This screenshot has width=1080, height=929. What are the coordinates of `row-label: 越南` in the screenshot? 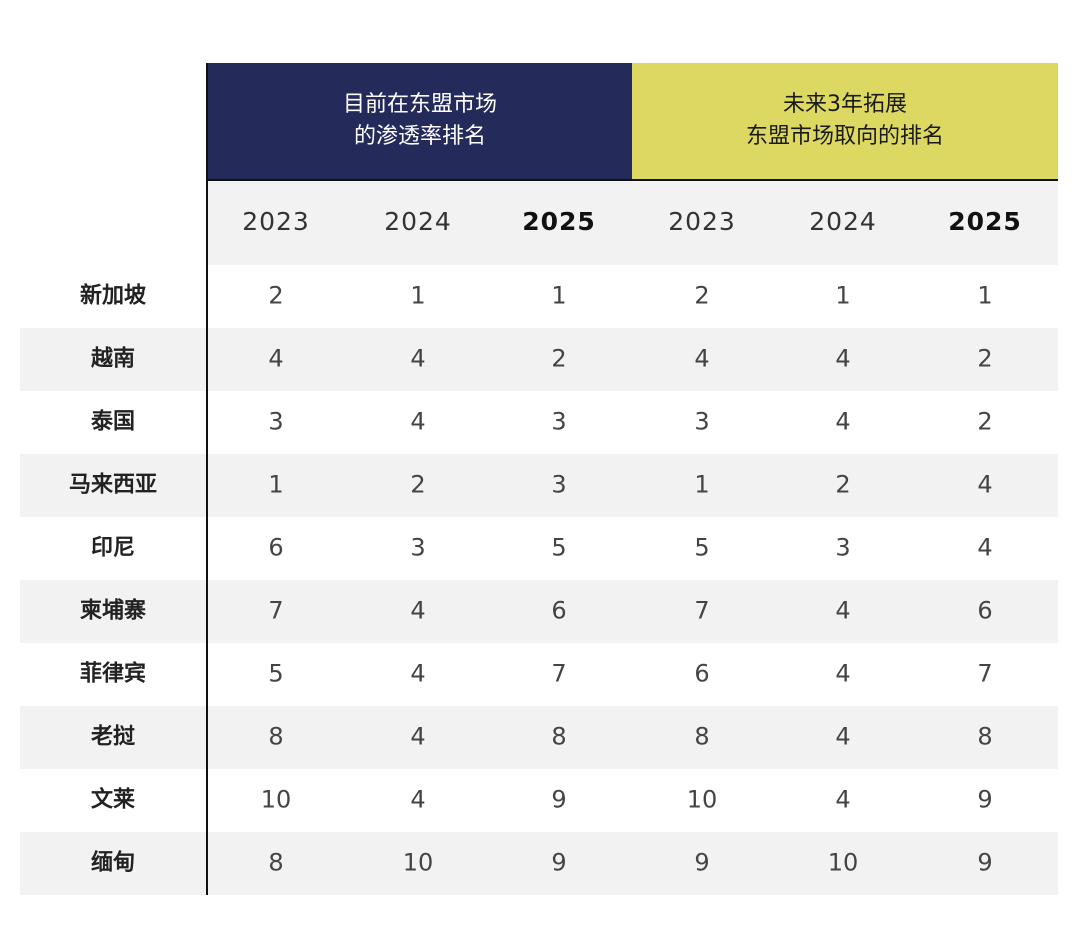 It's located at (112, 359).